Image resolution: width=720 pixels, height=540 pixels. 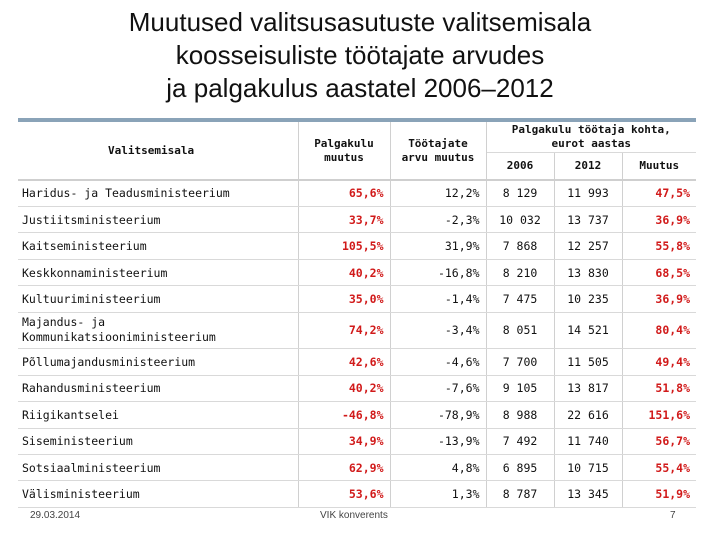 What do you see at coordinates (659, 166) in the screenshot?
I see `header-change: Muutus` at bounding box center [659, 166].